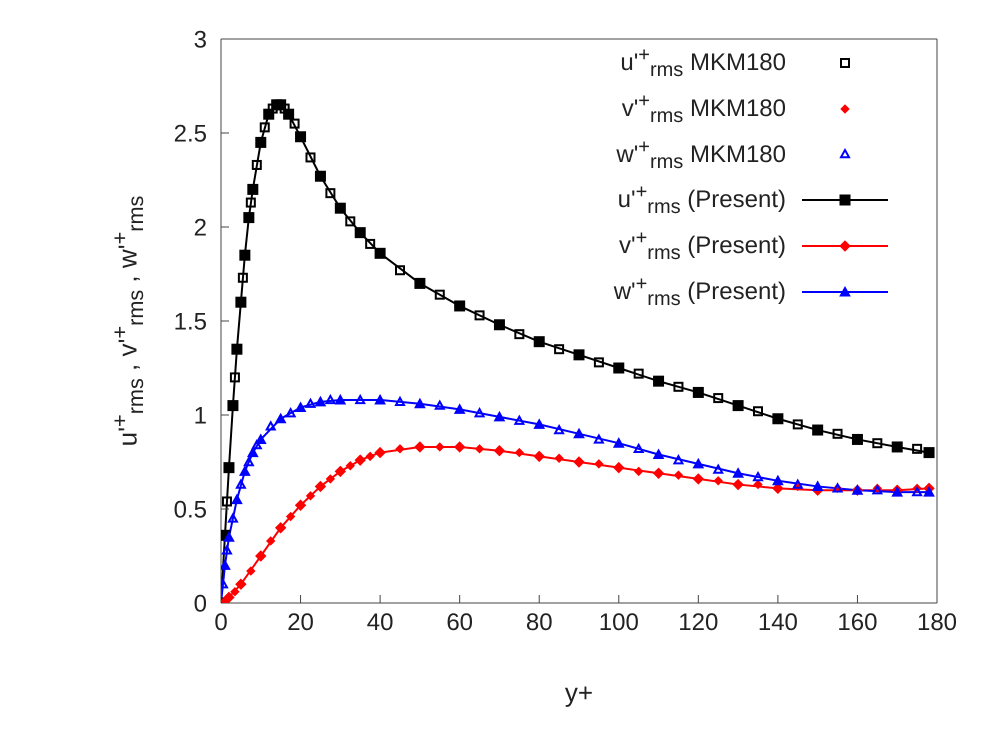  I want to click on y-tick-label: 1.5, so click(190, 322).